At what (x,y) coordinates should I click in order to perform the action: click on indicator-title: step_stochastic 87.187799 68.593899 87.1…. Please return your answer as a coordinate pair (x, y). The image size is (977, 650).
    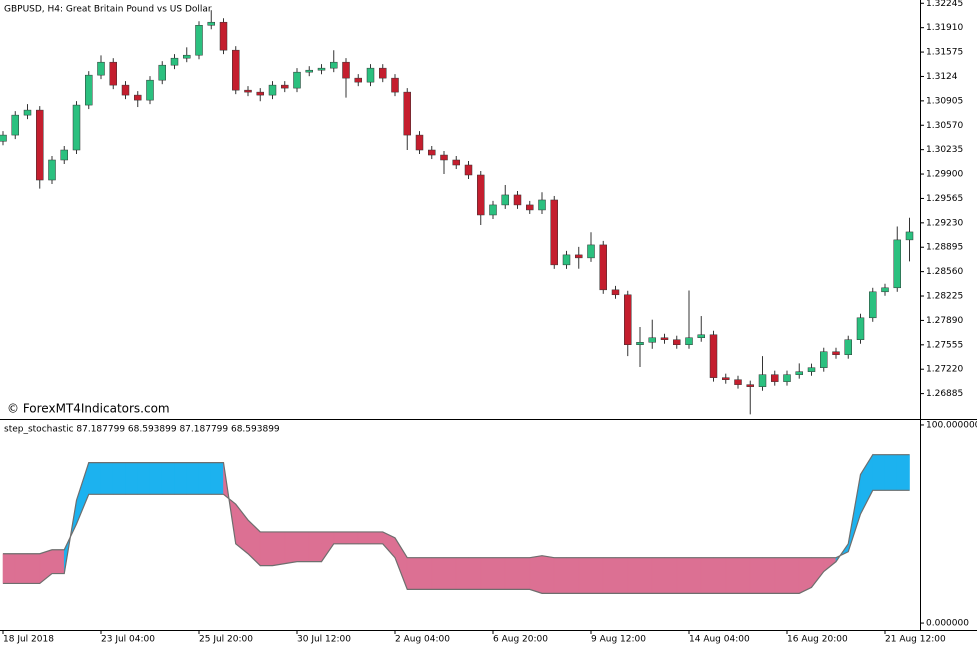
    Looking at the image, I should click on (142, 430).